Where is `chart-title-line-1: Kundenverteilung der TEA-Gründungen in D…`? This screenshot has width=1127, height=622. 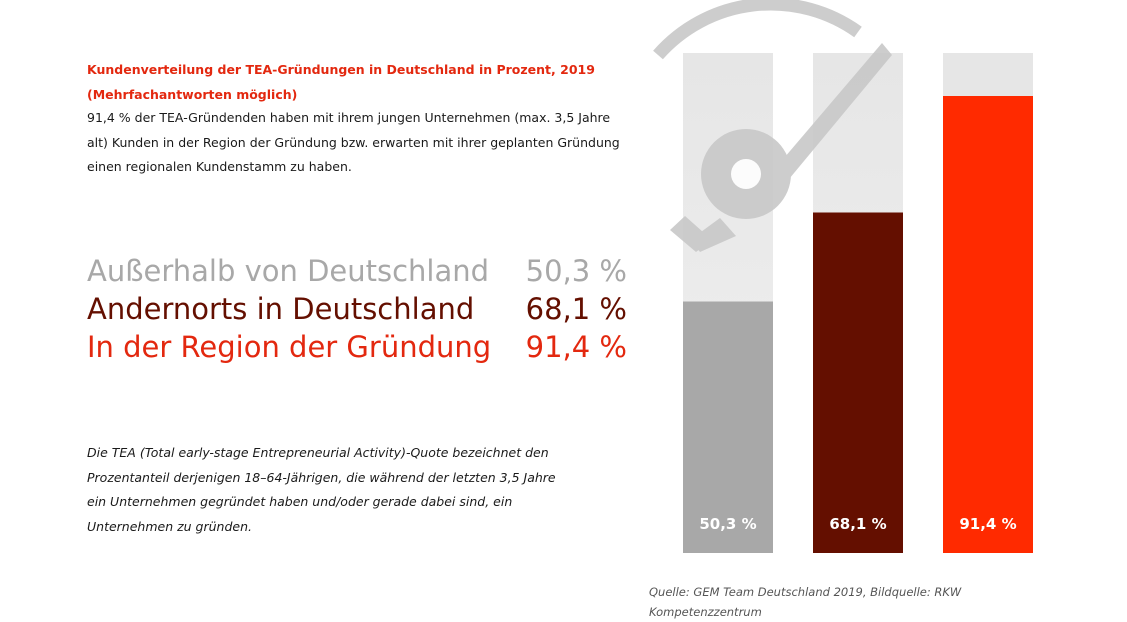
chart-title-line-1: Kundenverteilung der TEA-Gründungen in D… is located at coordinates (341, 69).